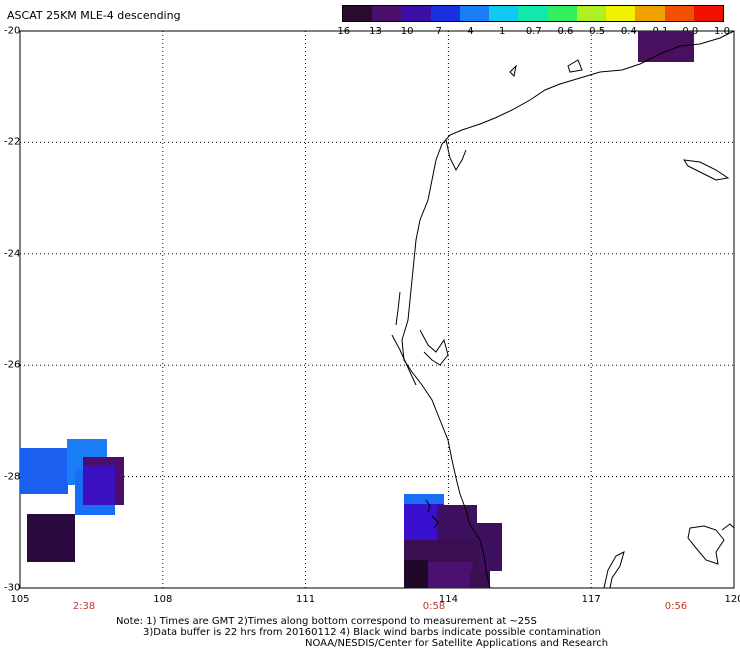  What do you see at coordinates (84, 606) in the screenshot?
I see `time-label-west: 2:38` at bounding box center [84, 606].